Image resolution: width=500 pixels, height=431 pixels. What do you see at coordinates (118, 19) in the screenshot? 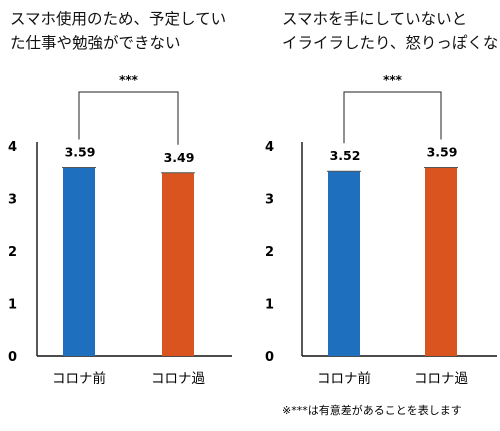
I see `chart-title-line-1: スマホ使用のため、予定してい` at bounding box center [118, 19].